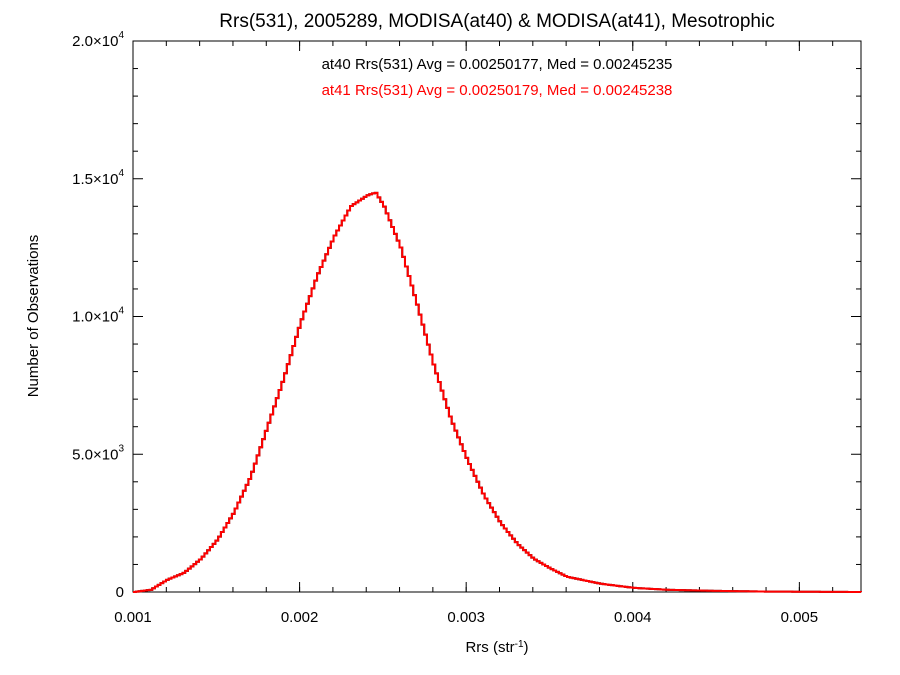 This screenshot has height=675, width=900. Describe the element at coordinates (95, 317) in the screenshot. I see `y-tick-mantissa: 1.0×10` at that location.